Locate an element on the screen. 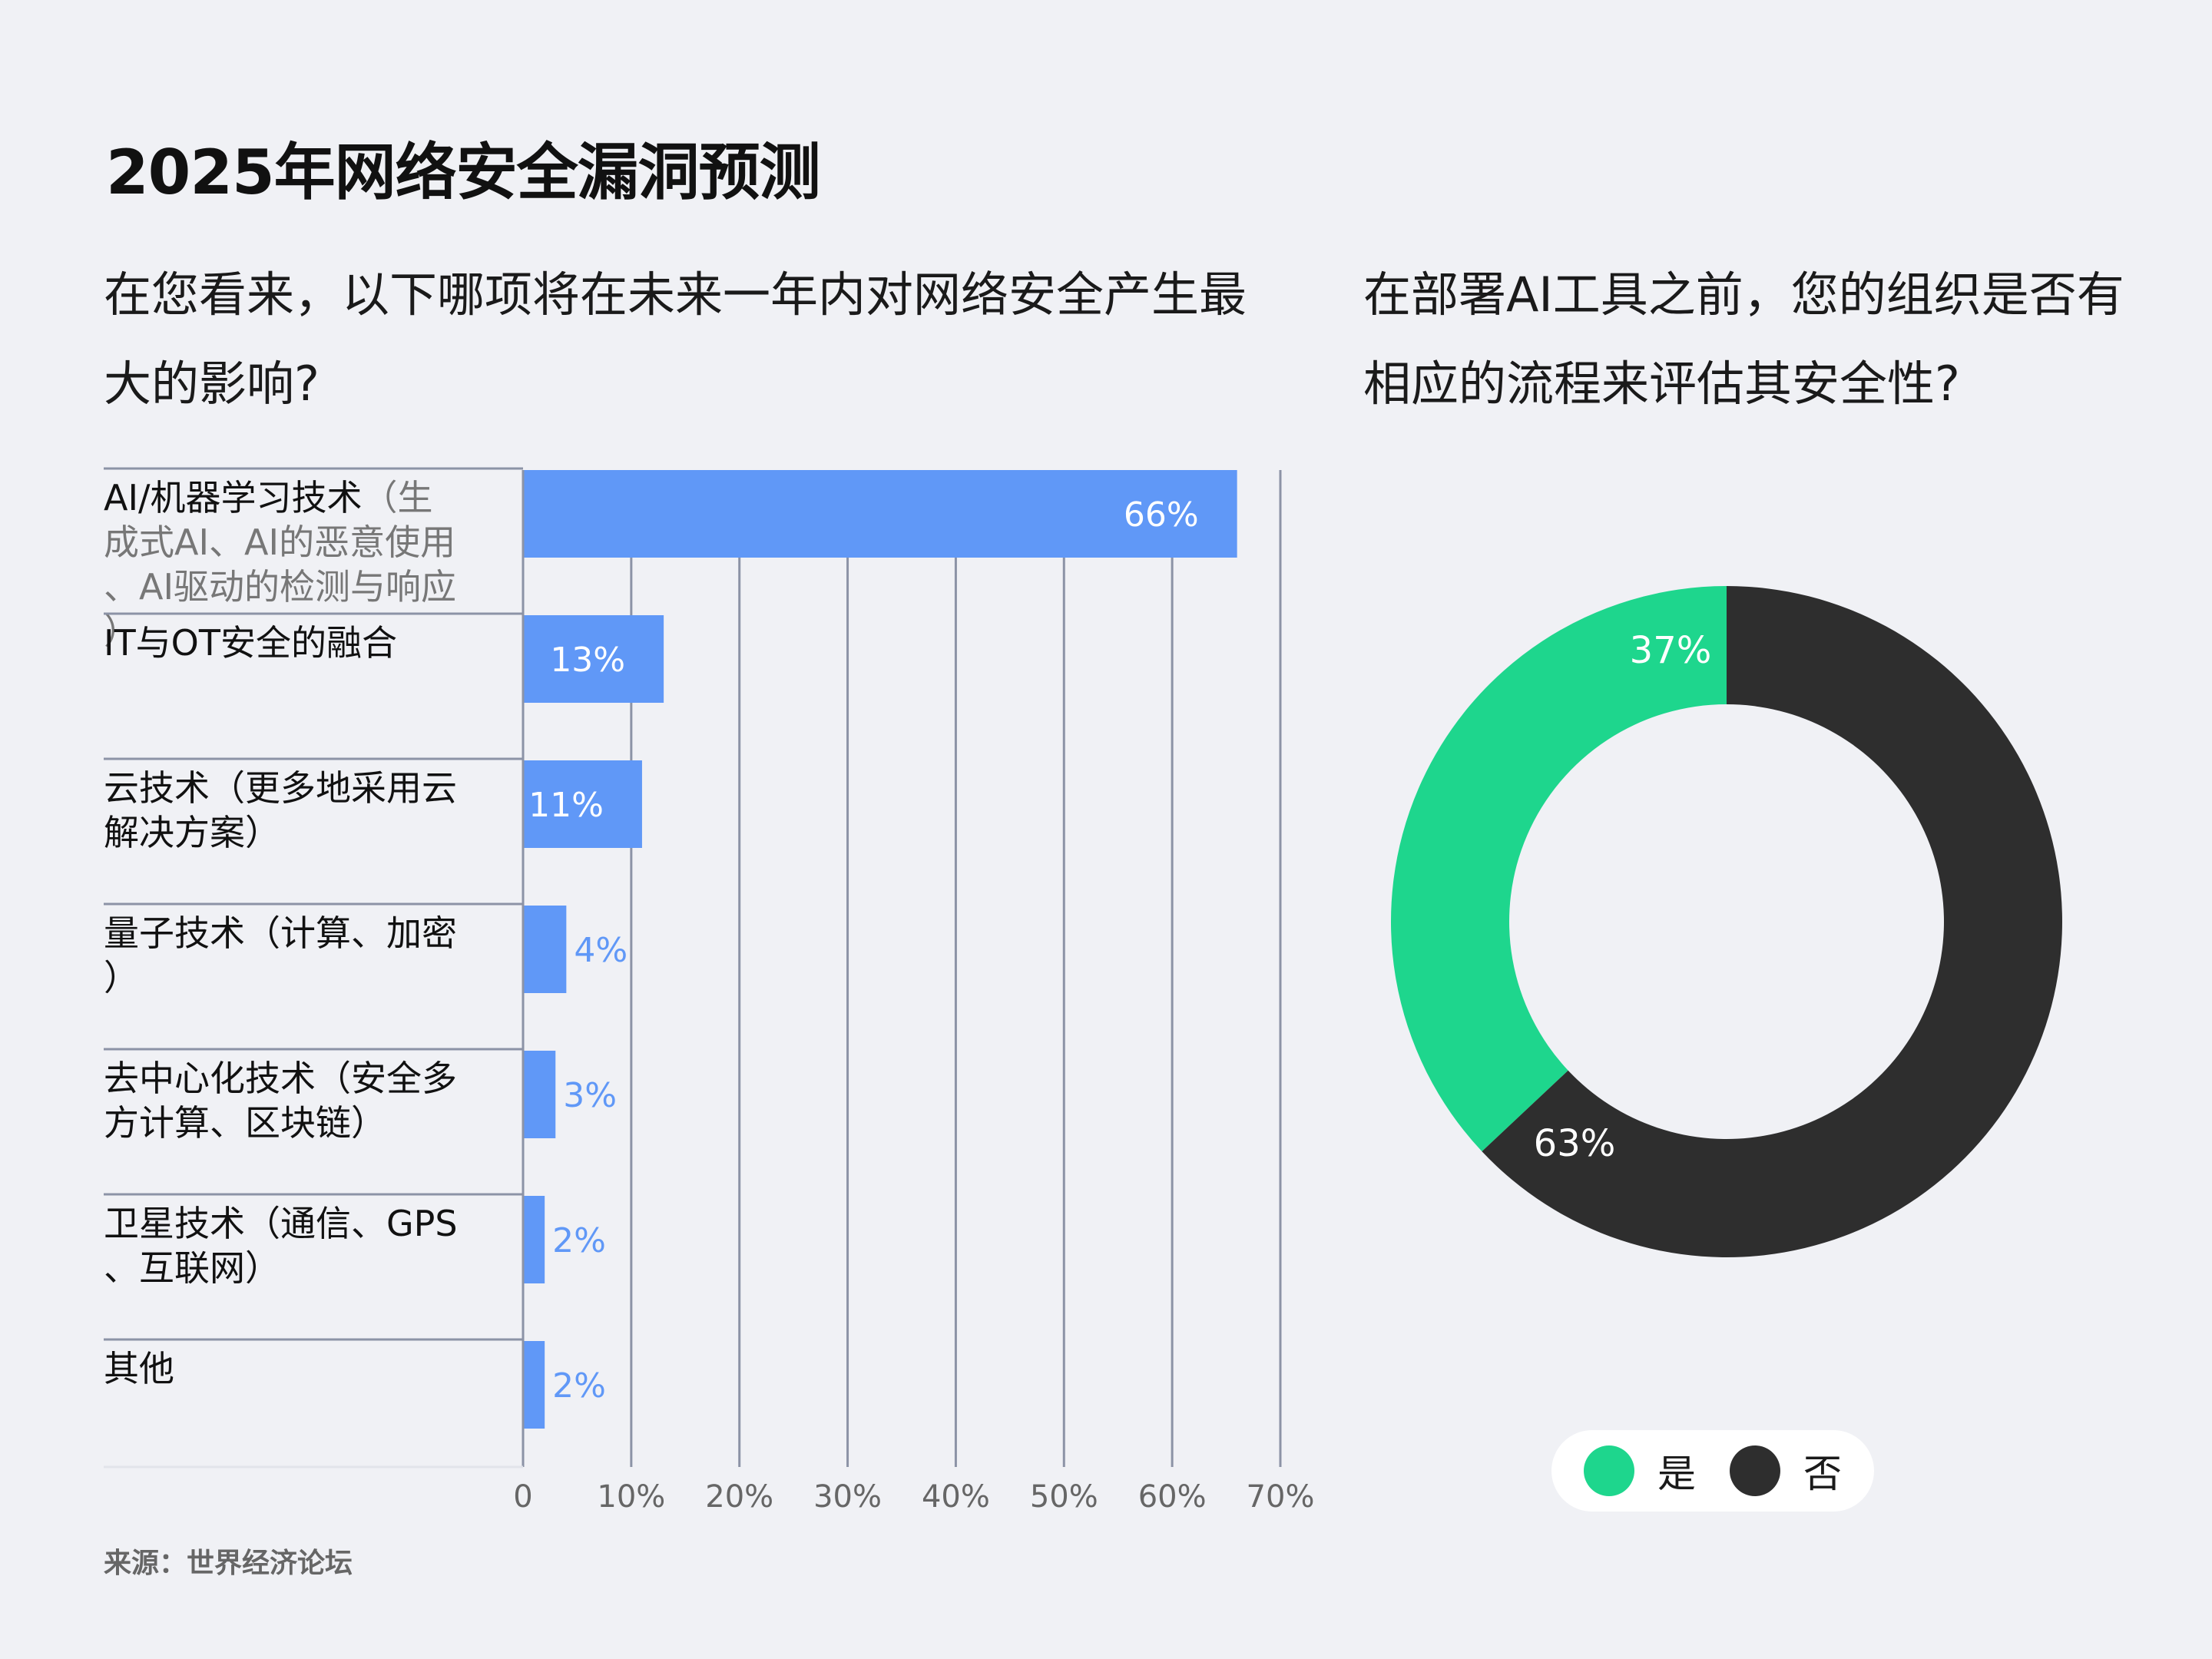 The width and height of the screenshot is (2212, 1659). category-label: 去中心化技术（安全多方计算、区块链） is located at coordinates (281, 1101).